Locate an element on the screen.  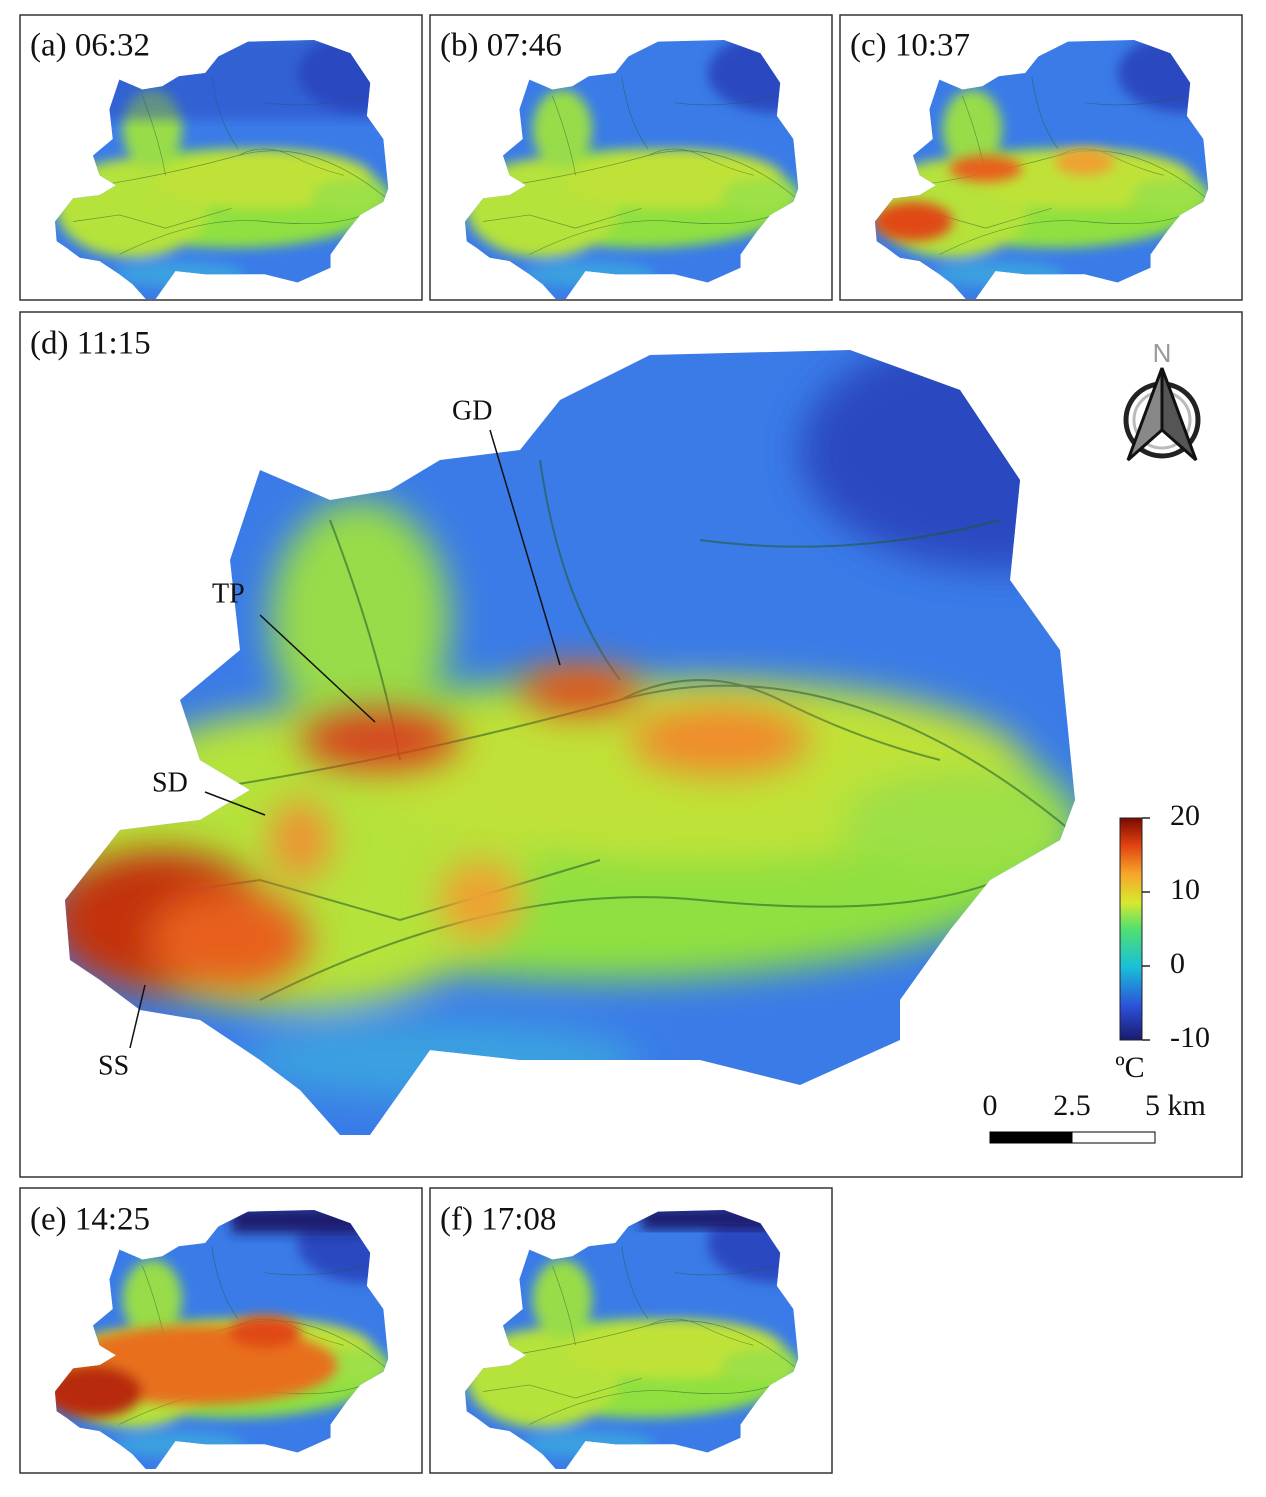
north-arrow: N is located at coordinates (1162, 400).